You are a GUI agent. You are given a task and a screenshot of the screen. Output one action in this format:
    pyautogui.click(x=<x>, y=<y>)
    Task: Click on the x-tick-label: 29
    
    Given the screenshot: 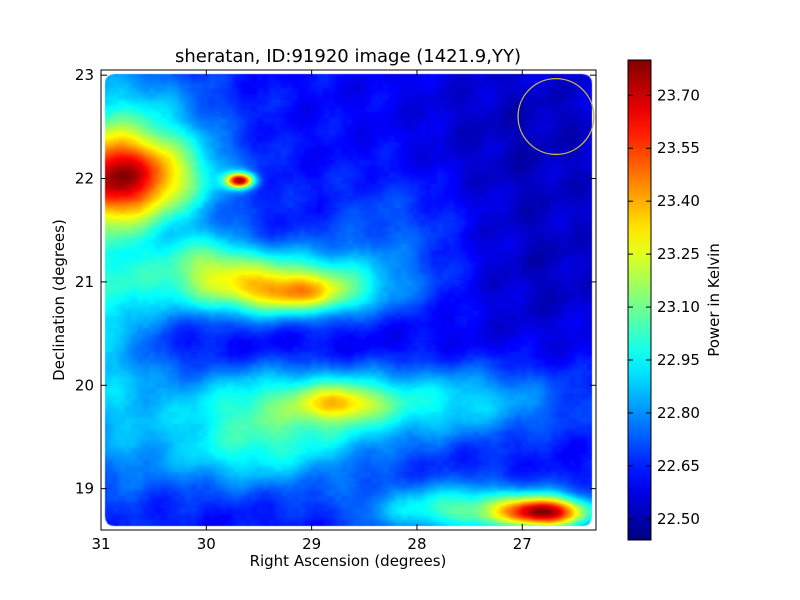 What is the action you would take?
    pyautogui.click(x=311, y=544)
    